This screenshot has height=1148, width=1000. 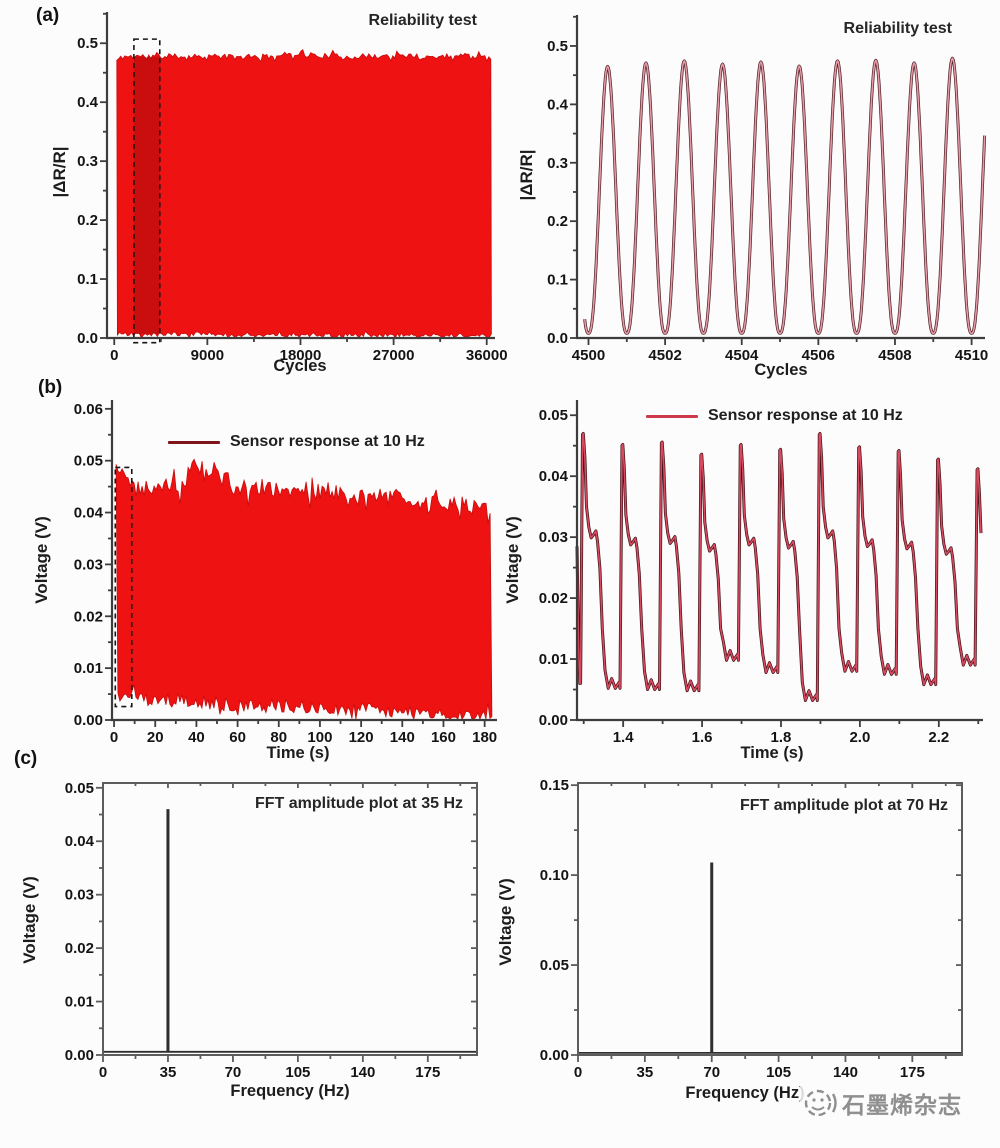 What do you see at coordinates (237, 737) in the screenshot?
I see `x-tick-label: 60` at bounding box center [237, 737].